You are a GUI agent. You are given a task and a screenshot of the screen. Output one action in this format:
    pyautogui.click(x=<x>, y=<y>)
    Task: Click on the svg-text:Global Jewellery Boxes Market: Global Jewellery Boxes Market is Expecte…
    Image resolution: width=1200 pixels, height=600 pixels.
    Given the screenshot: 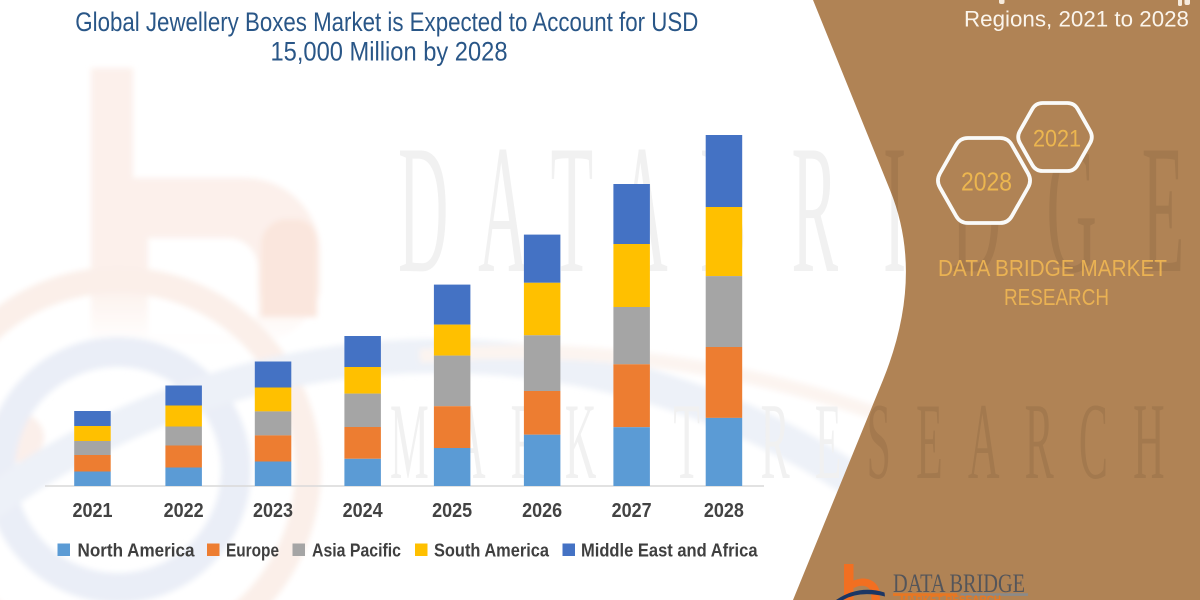 What is the action you would take?
    pyautogui.click(x=386, y=22)
    